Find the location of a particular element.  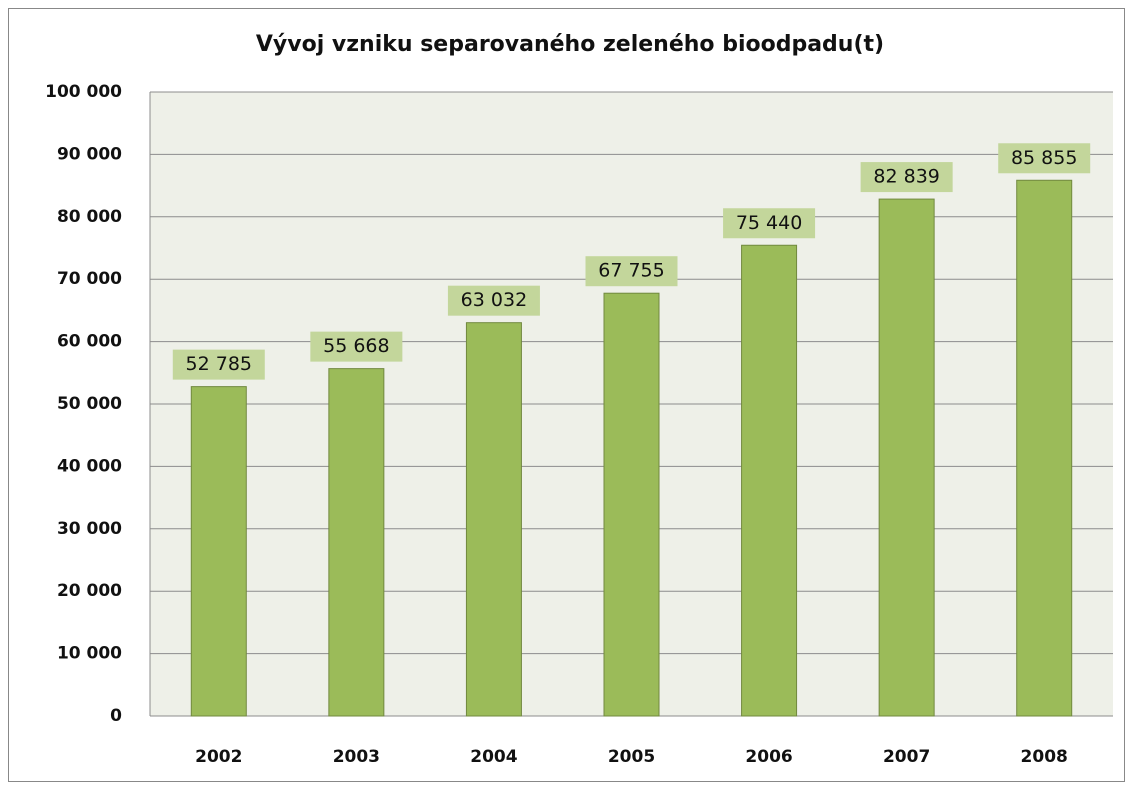

y-tick-label: 60 000 is located at coordinates (89, 342).